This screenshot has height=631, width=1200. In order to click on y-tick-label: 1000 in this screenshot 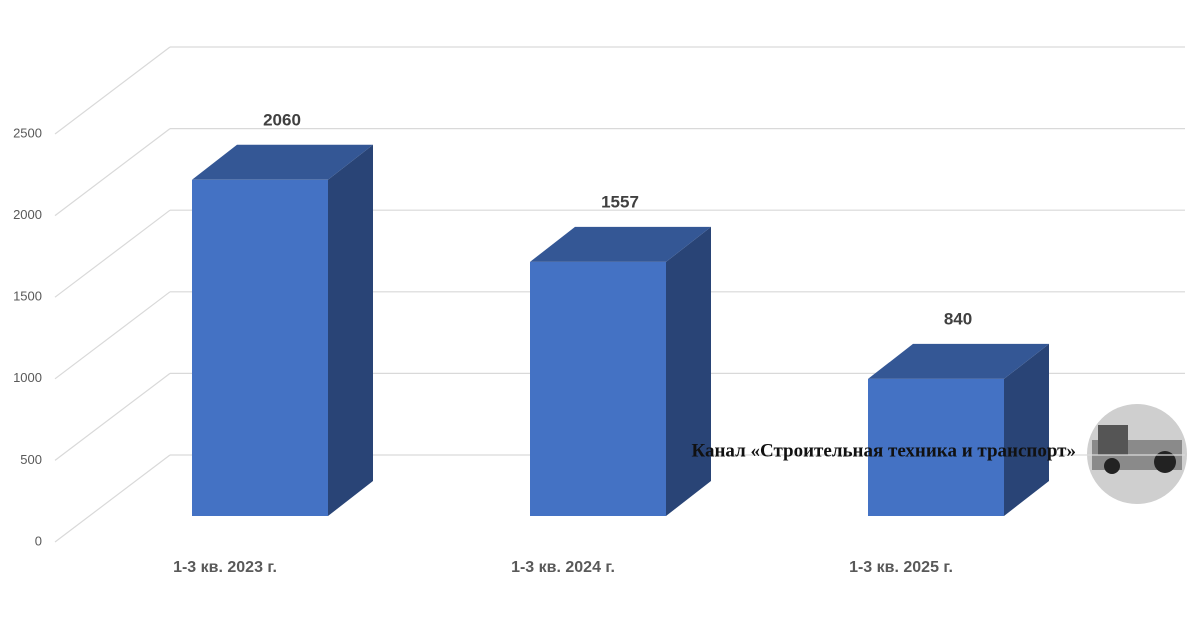, I will do `click(27, 377)`.